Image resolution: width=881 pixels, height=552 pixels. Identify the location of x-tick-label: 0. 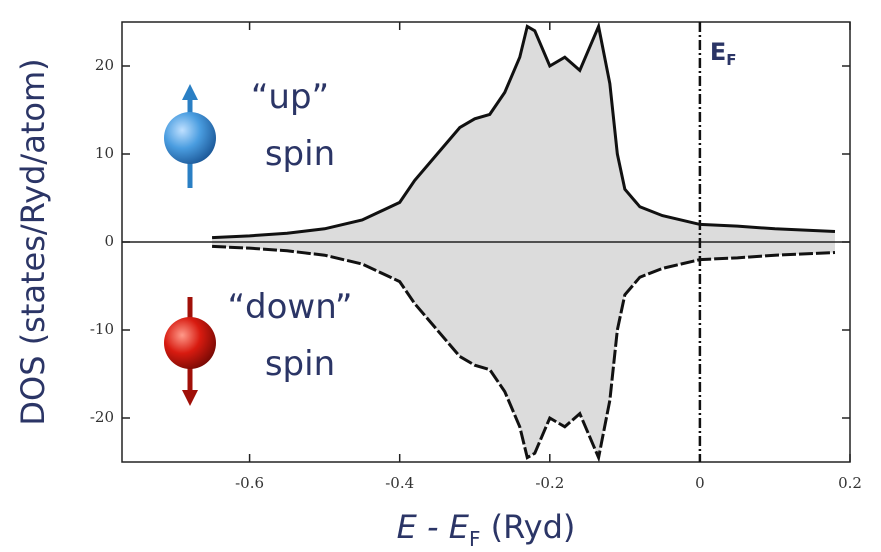
(700, 483).